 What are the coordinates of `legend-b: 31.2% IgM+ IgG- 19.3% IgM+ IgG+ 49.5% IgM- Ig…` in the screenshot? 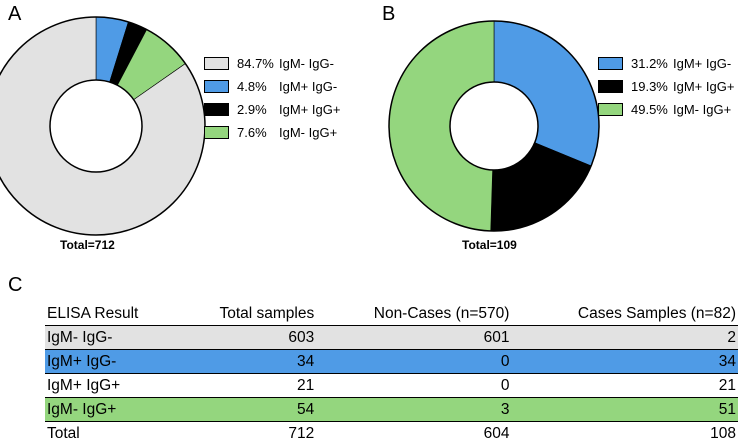 It's located at (666, 86).